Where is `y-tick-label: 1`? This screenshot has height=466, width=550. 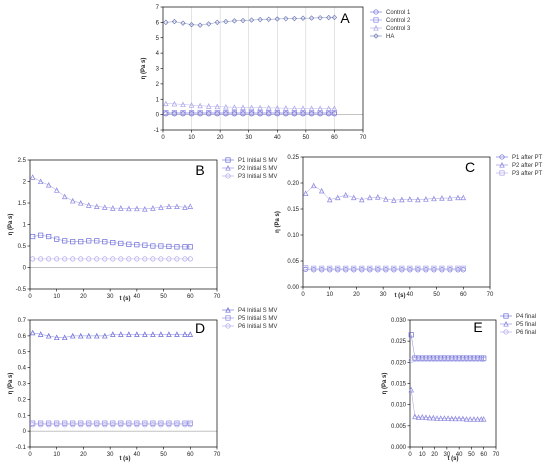
y-tick-label: 1 is located at coordinates (158, 100).